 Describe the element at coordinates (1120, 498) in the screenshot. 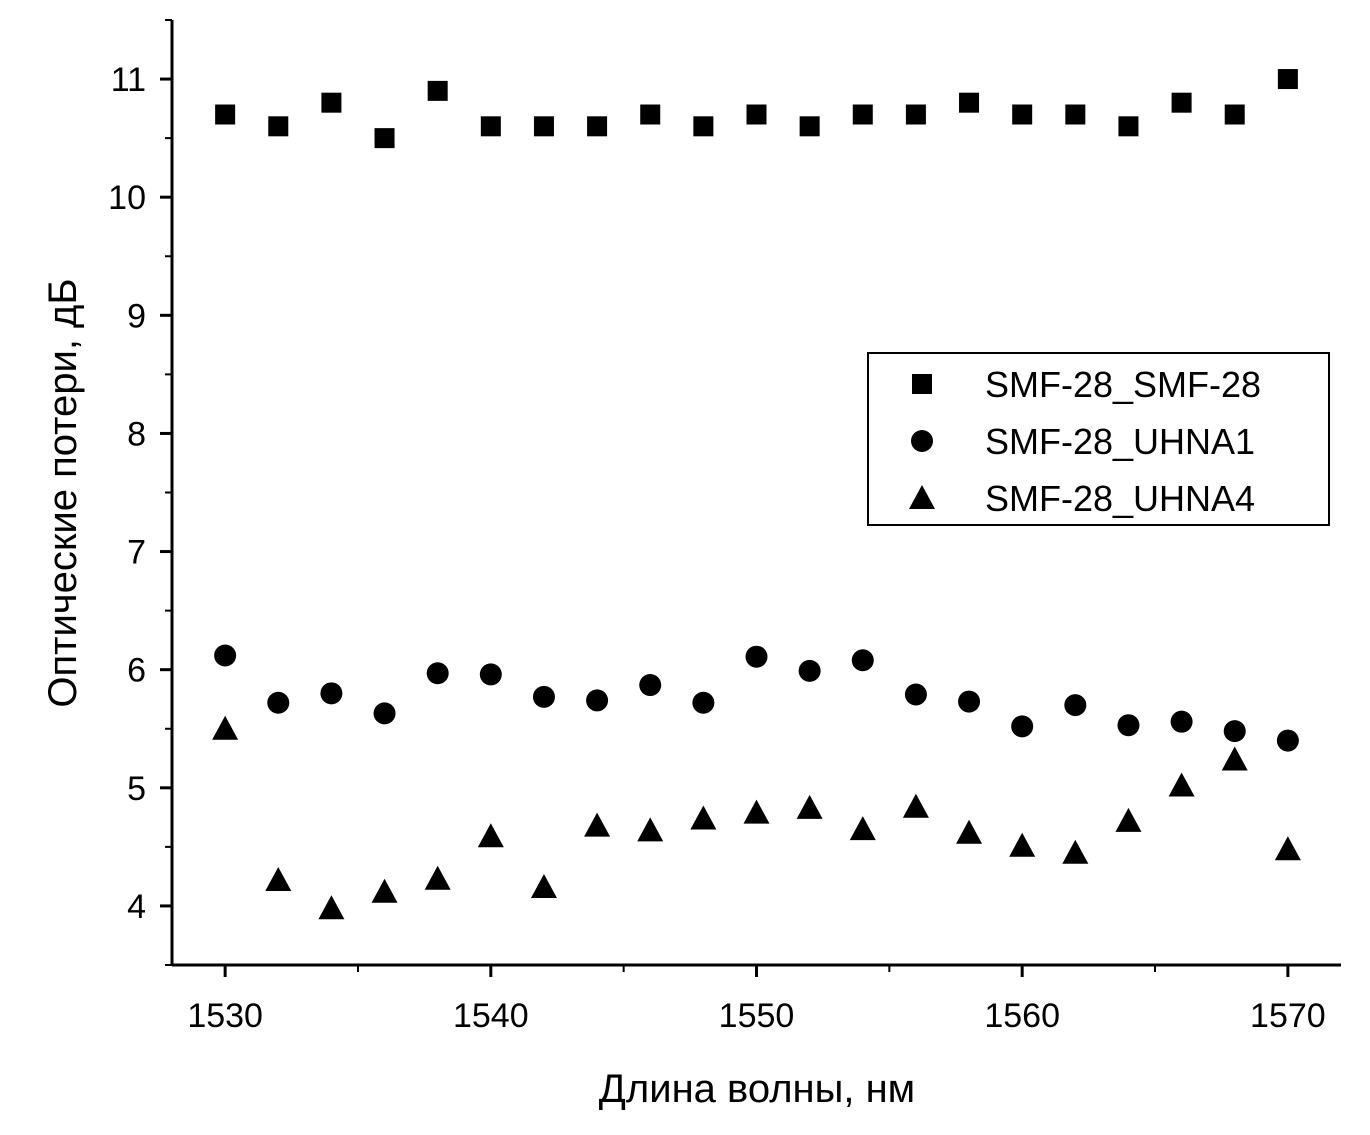

I see `legend-label: SMF-28_UHNA4` at that location.